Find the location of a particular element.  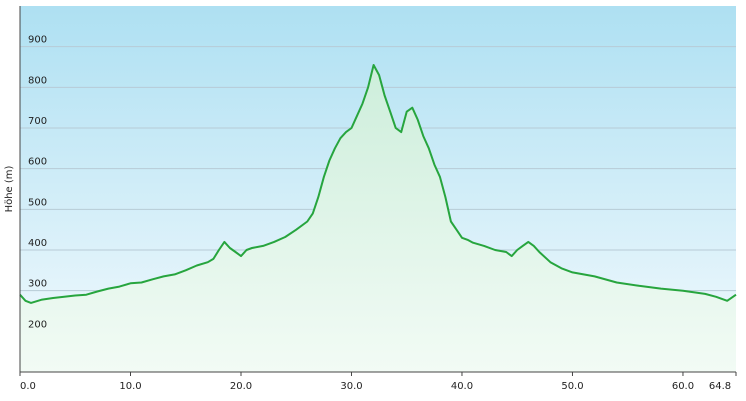

x-tick-label: 30.0 is located at coordinates (351, 386).